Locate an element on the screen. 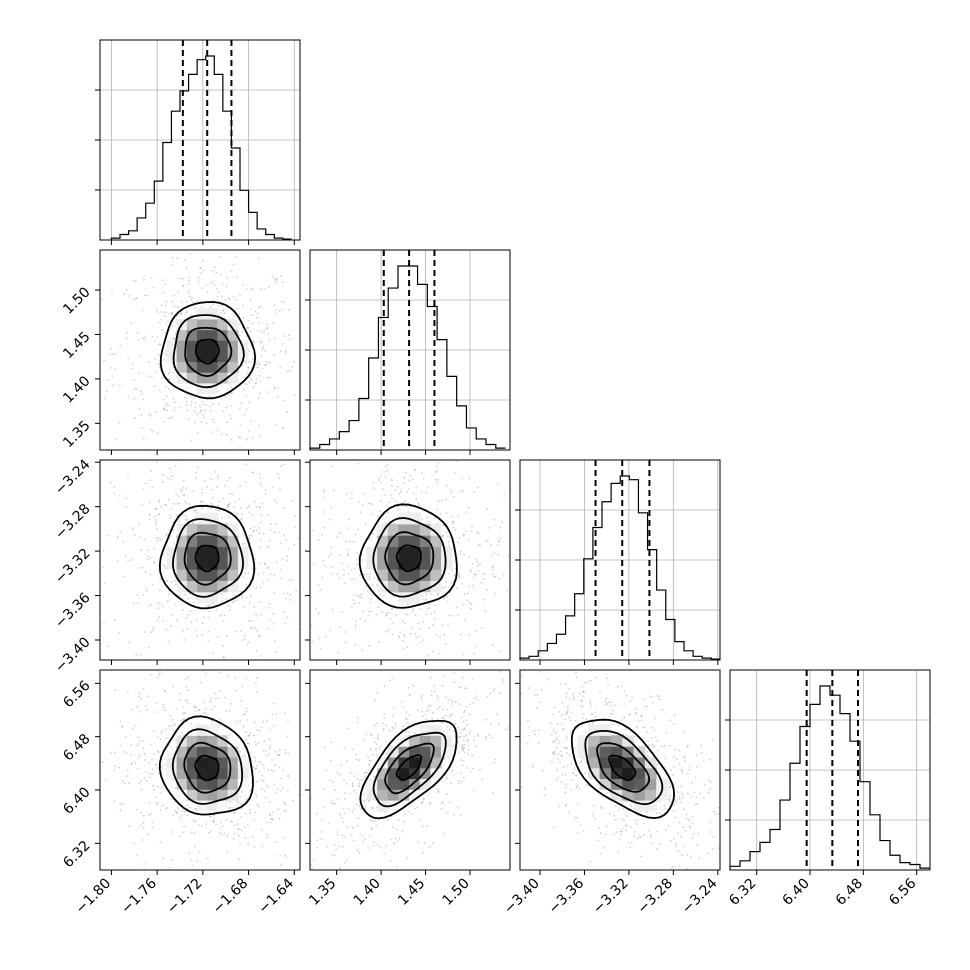  ytick-label-1-1: 1.40 is located at coordinates (76, 389).